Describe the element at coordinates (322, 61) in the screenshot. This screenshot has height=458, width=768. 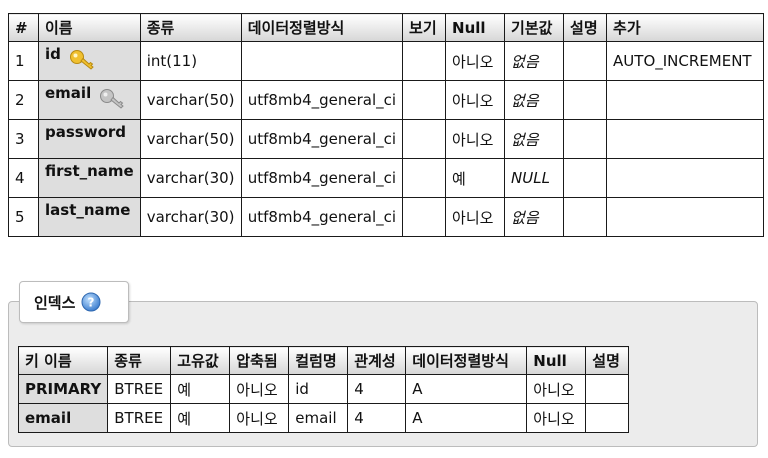
I see `column-collation` at that location.